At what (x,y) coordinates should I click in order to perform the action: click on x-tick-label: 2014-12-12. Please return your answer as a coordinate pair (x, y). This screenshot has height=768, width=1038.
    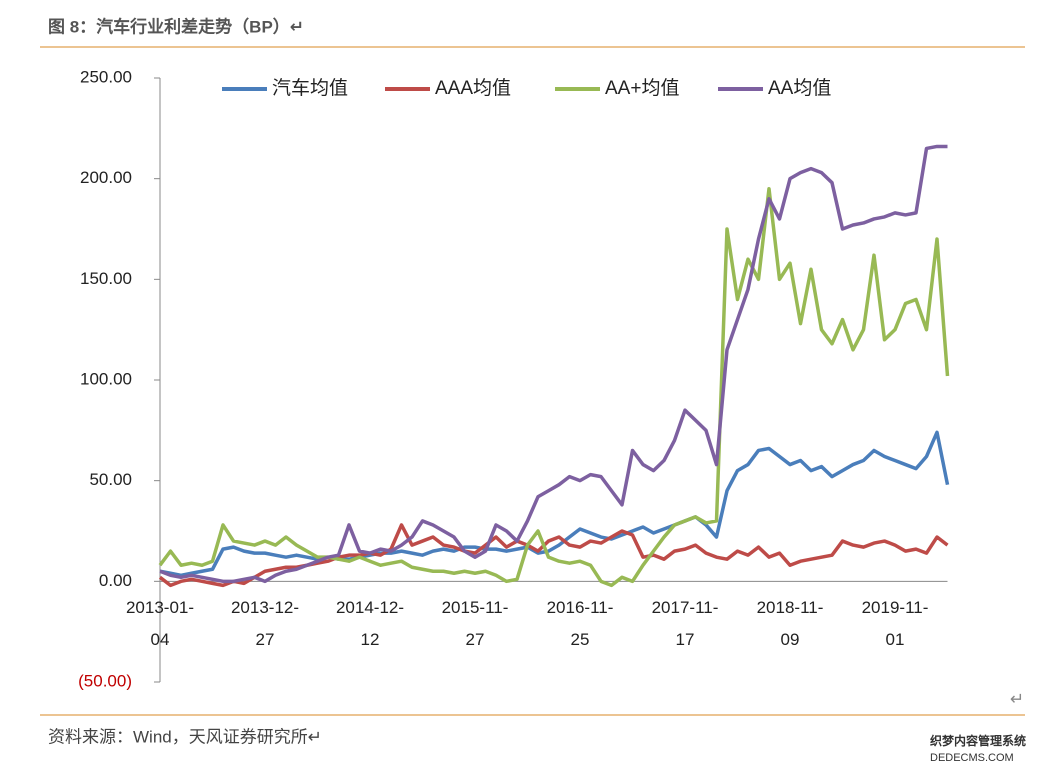
    Looking at the image, I should click on (370, 623).